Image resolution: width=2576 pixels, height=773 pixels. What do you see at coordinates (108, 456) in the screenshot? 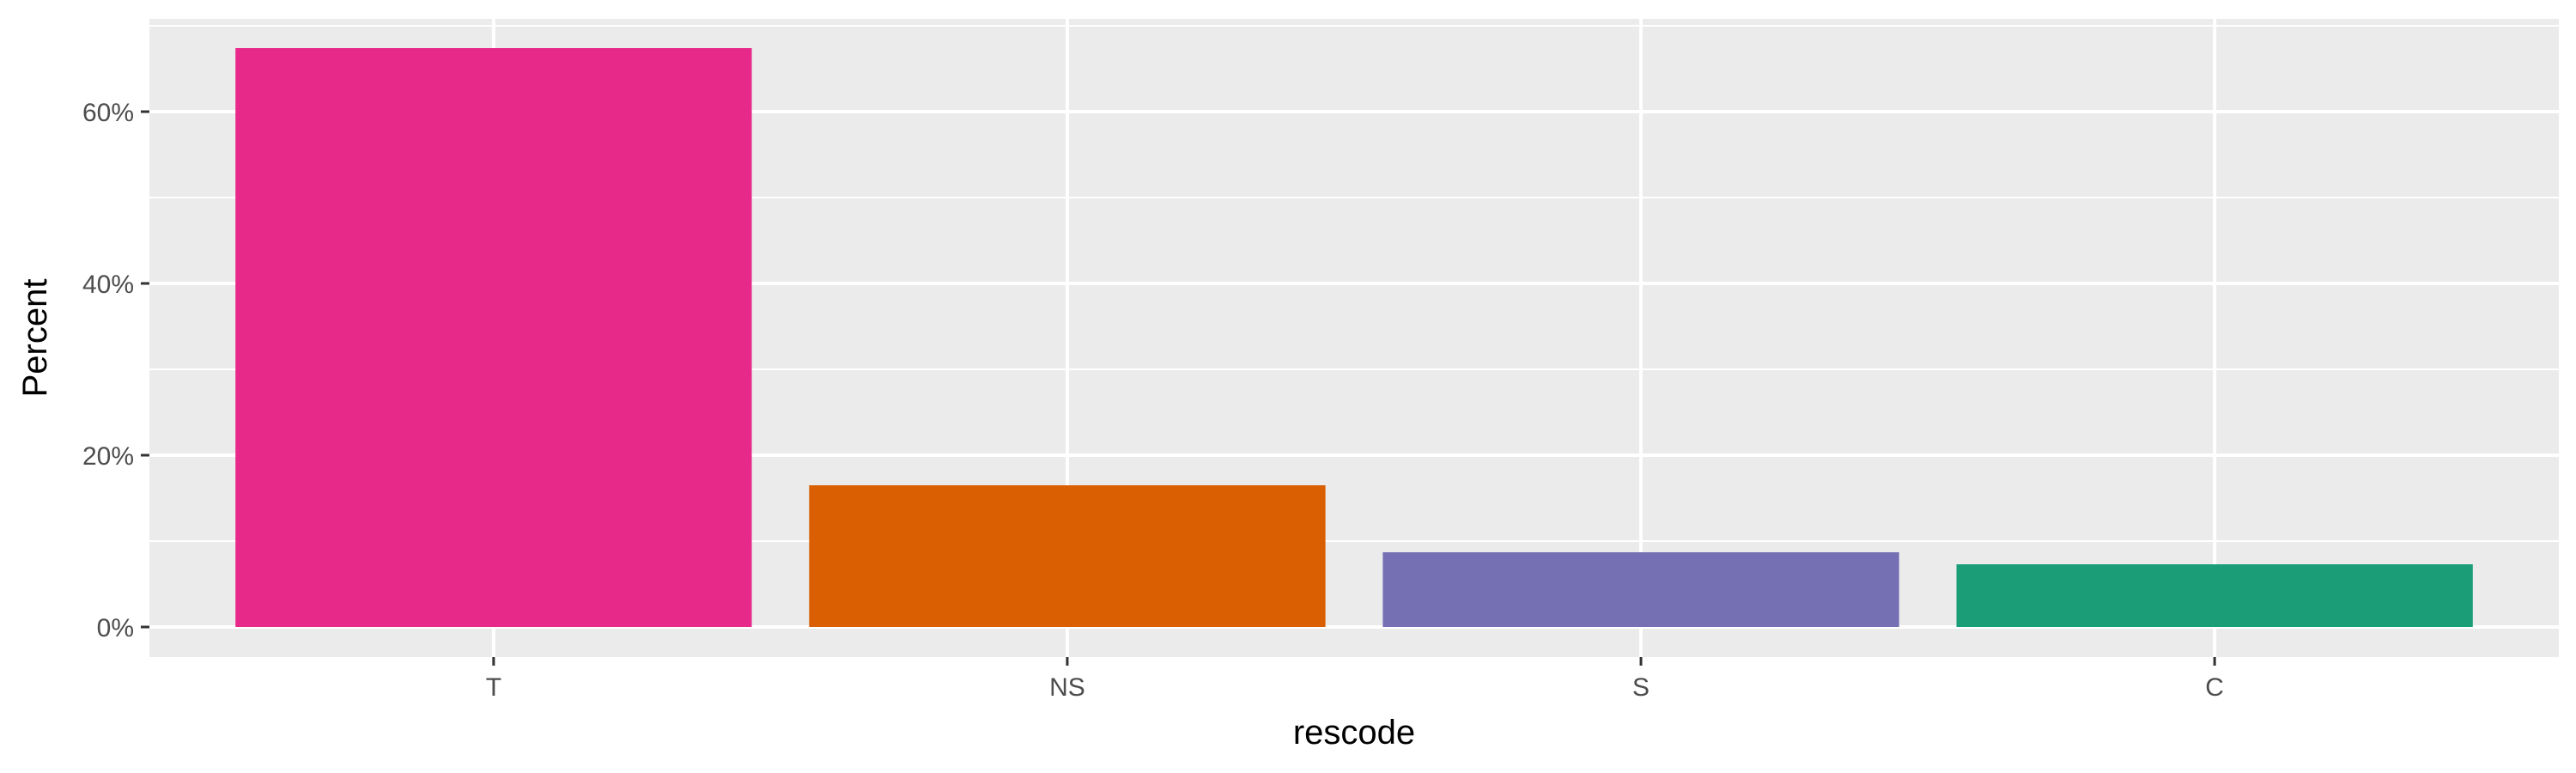
I see `y-tick-label: 20%` at bounding box center [108, 456].